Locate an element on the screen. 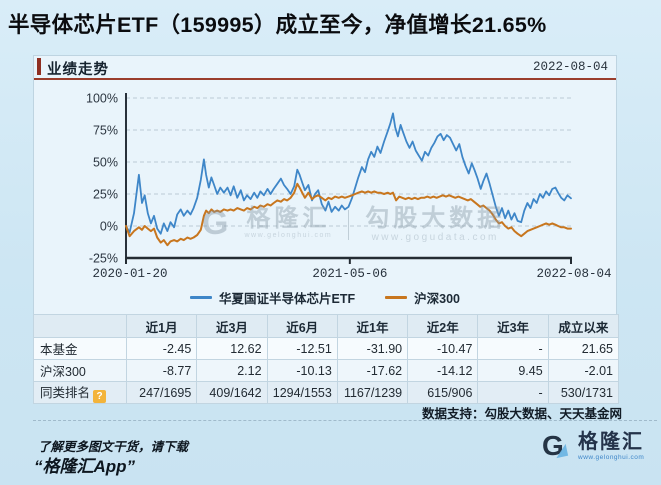 The width and height of the screenshot is (661, 485). x-axis-tick-label: 2020-01-20 is located at coordinates (129, 274).